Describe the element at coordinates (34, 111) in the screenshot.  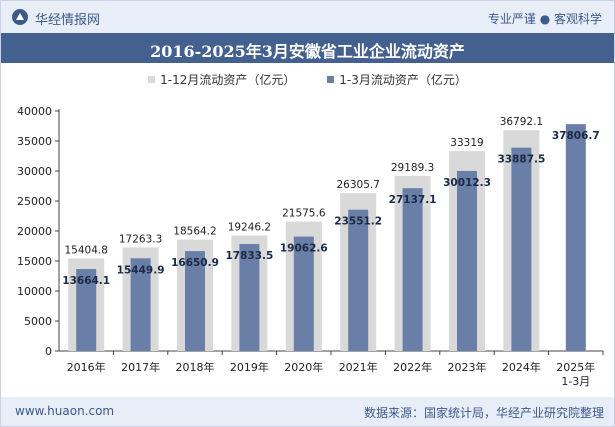
I see `y-tick-label: 40000` at that location.